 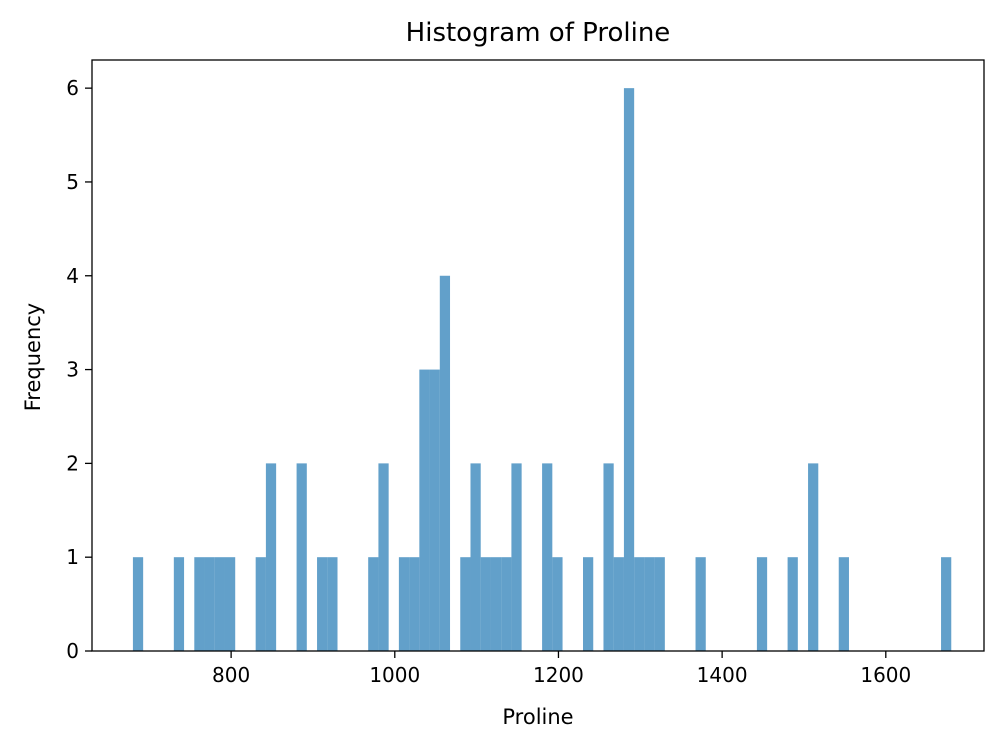 What do you see at coordinates (231, 675) in the screenshot?
I see `x-tick-label-0: 800` at bounding box center [231, 675].